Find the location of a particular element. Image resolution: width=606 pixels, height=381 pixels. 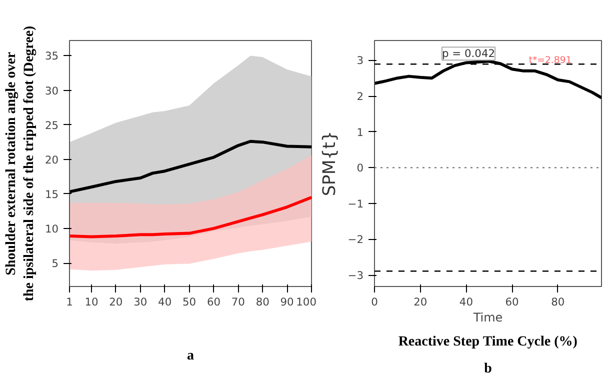

x-tick-label: 0 is located at coordinates (374, 302).